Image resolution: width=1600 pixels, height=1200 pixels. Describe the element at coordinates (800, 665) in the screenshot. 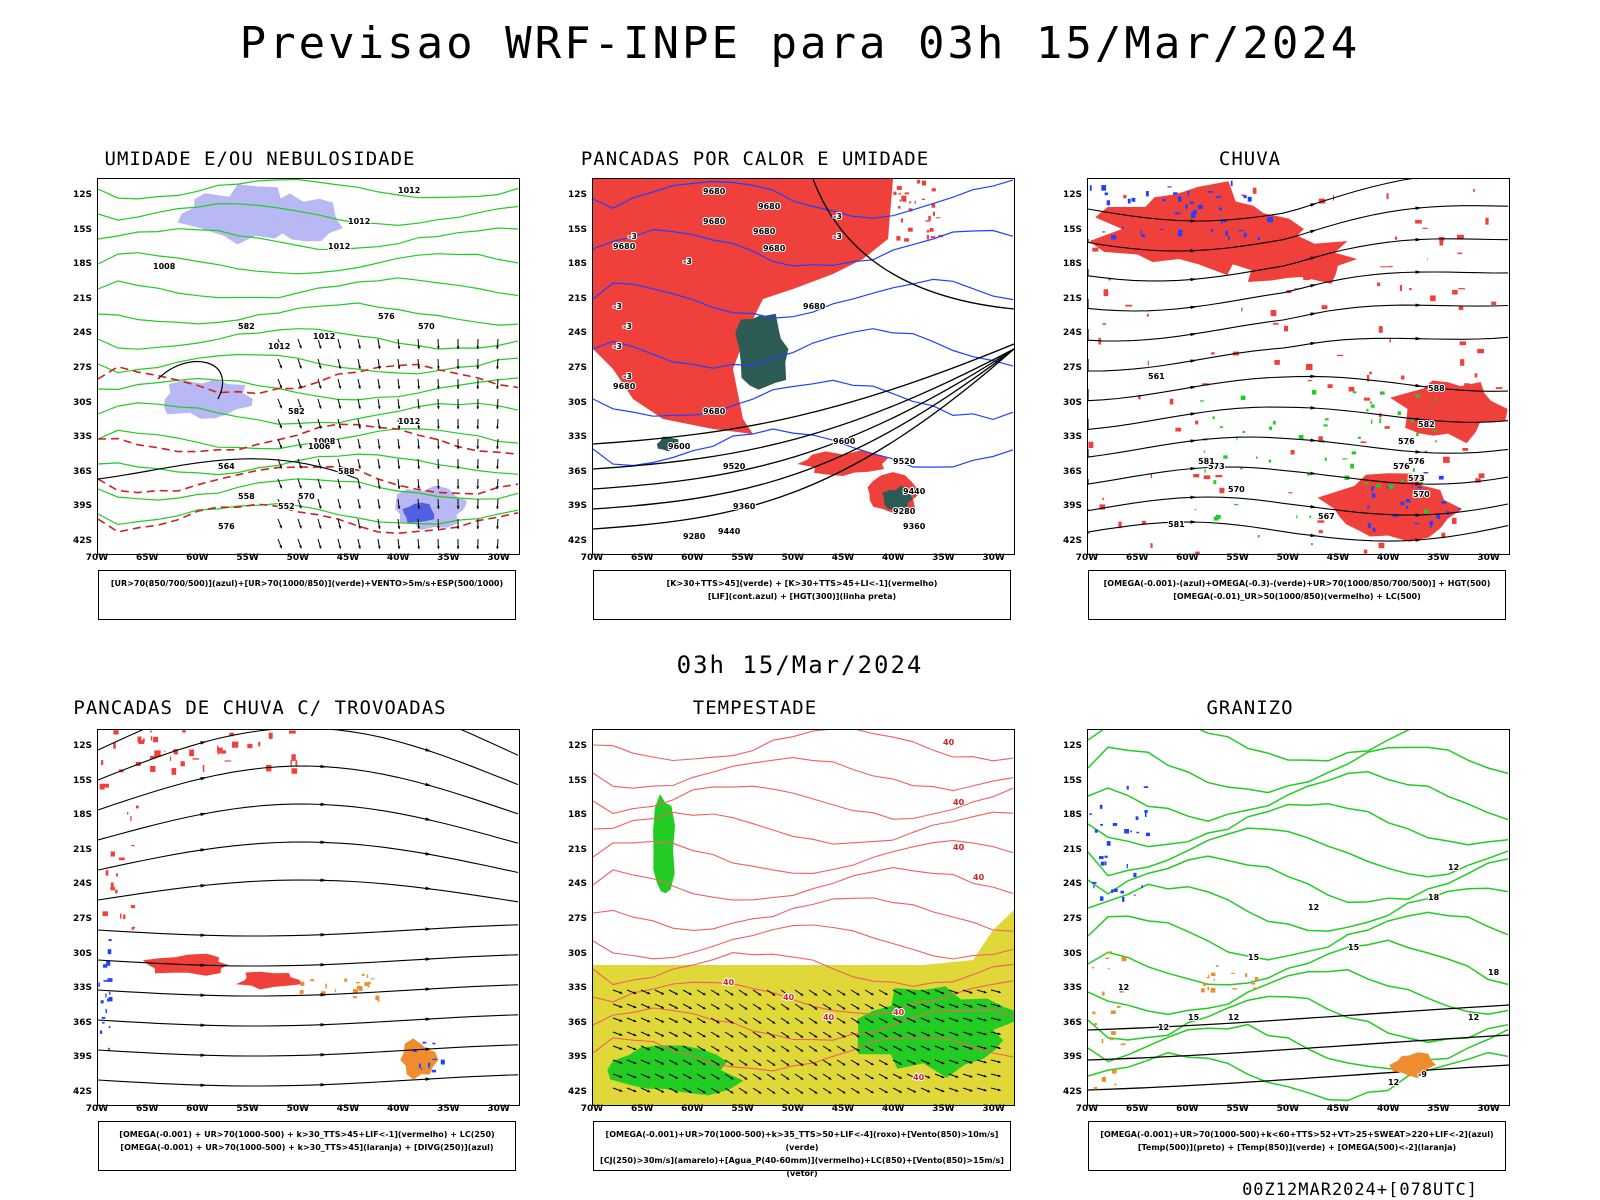

I see `mid-title: 03h 15/Mar/2024` at that location.